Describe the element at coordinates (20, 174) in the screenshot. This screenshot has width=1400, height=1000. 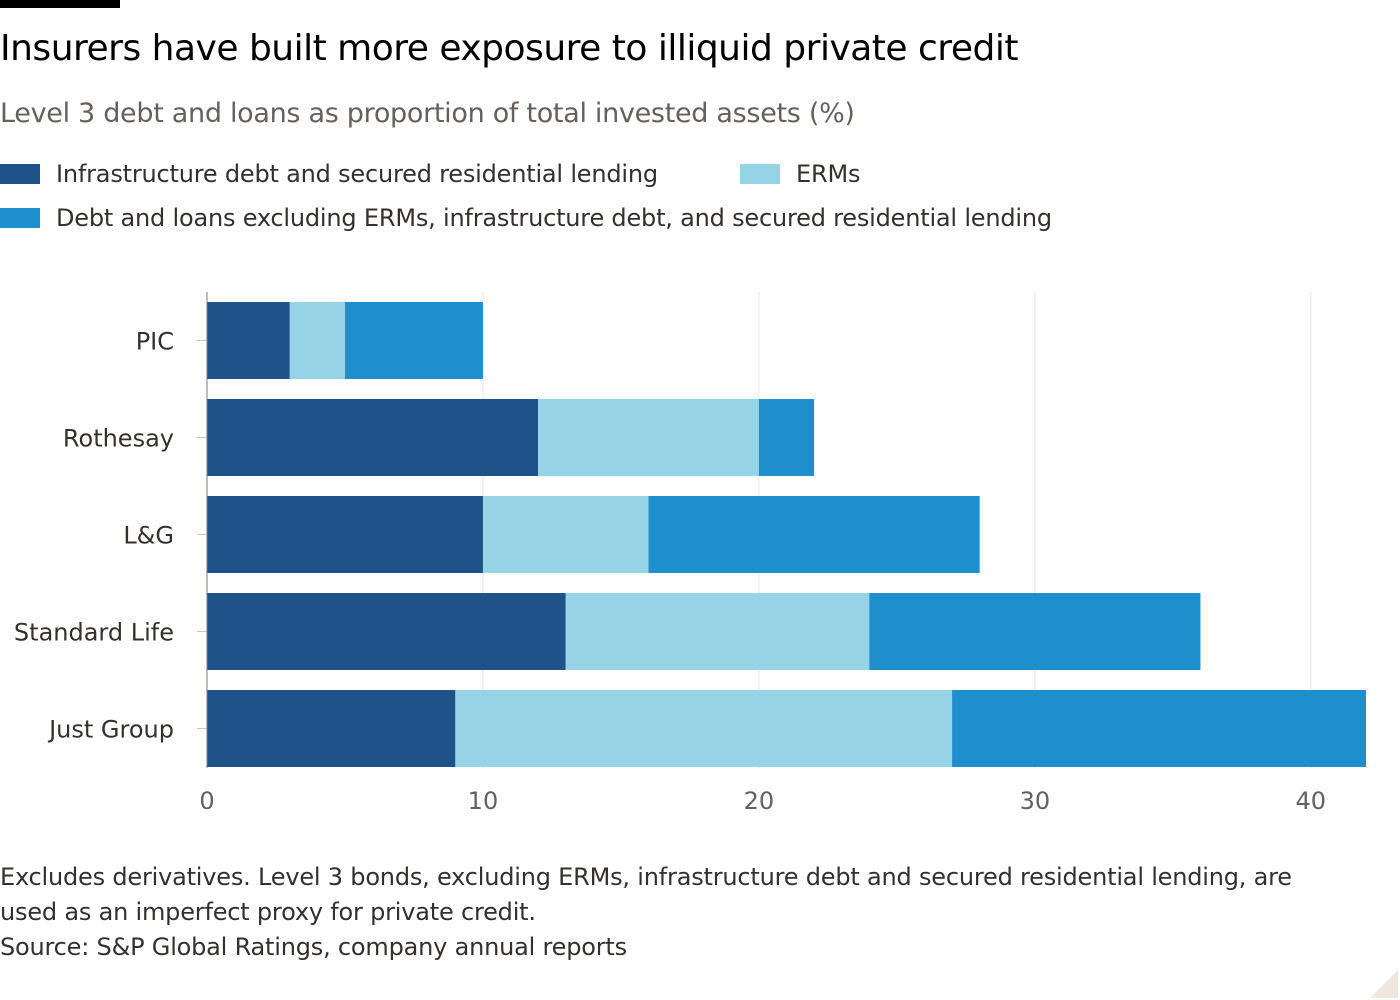
I see `legend-swatch-infrastructure` at that location.